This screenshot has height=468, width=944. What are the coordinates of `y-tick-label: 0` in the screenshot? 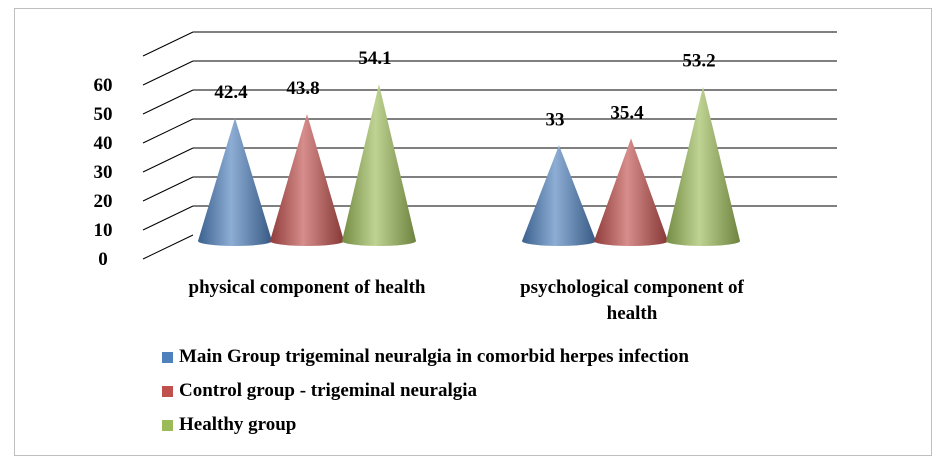 It's located at (103, 259).